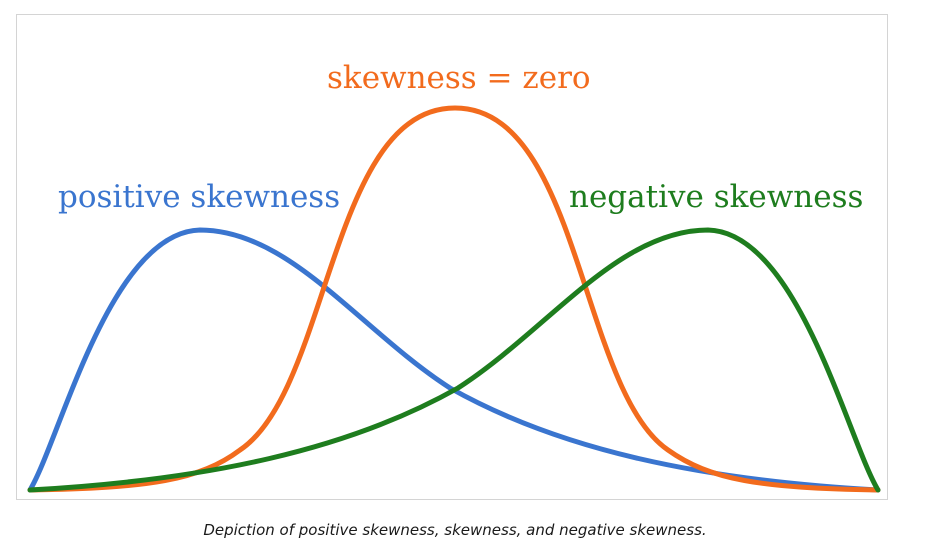  What do you see at coordinates (716, 197) in the screenshot?
I see `negative-skewness-label: negative skewness` at bounding box center [716, 197].